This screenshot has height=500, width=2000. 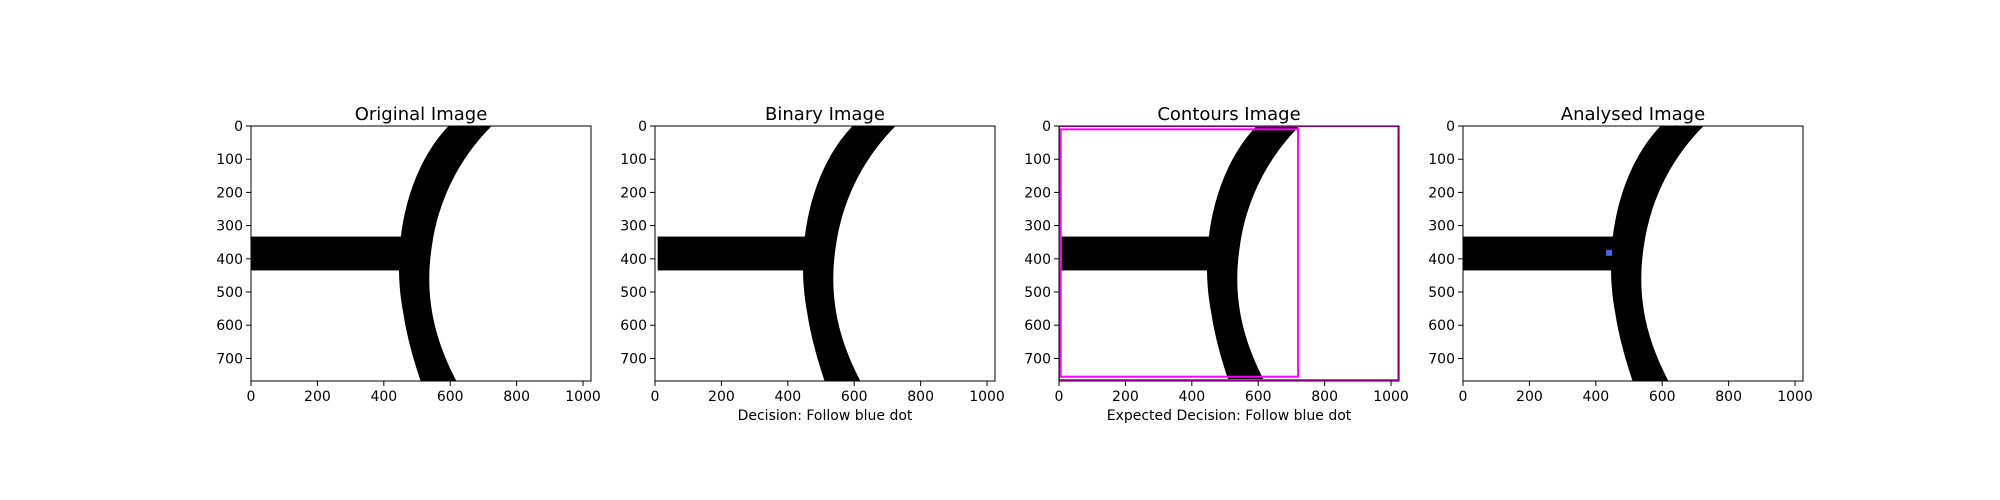 What do you see at coordinates (1228, 114) in the screenshot?
I see `panel-title: Contours Image` at bounding box center [1228, 114].